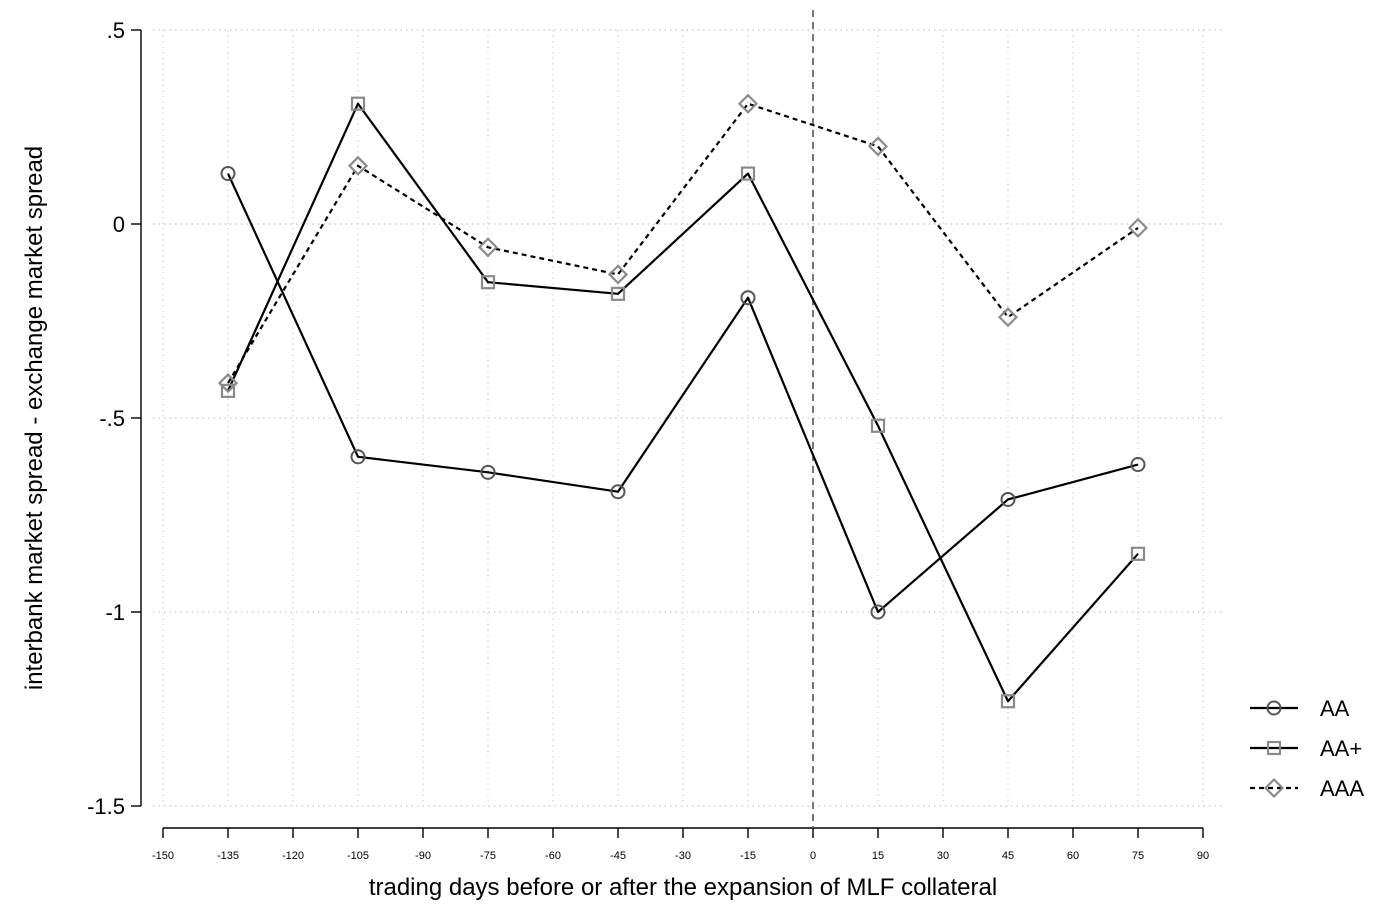 The width and height of the screenshot is (1390, 909). Describe the element at coordinates (813, 856) in the screenshot. I see `x-tick-label: 0` at that location.